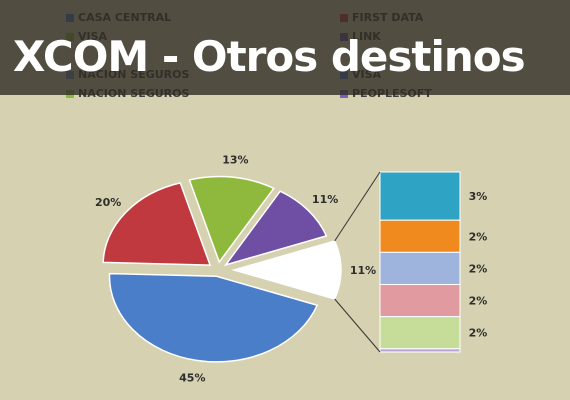  What do you see at coordinates (192, 378) in the screenshot?
I see `slice-label: 45%` at bounding box center [192, 378].